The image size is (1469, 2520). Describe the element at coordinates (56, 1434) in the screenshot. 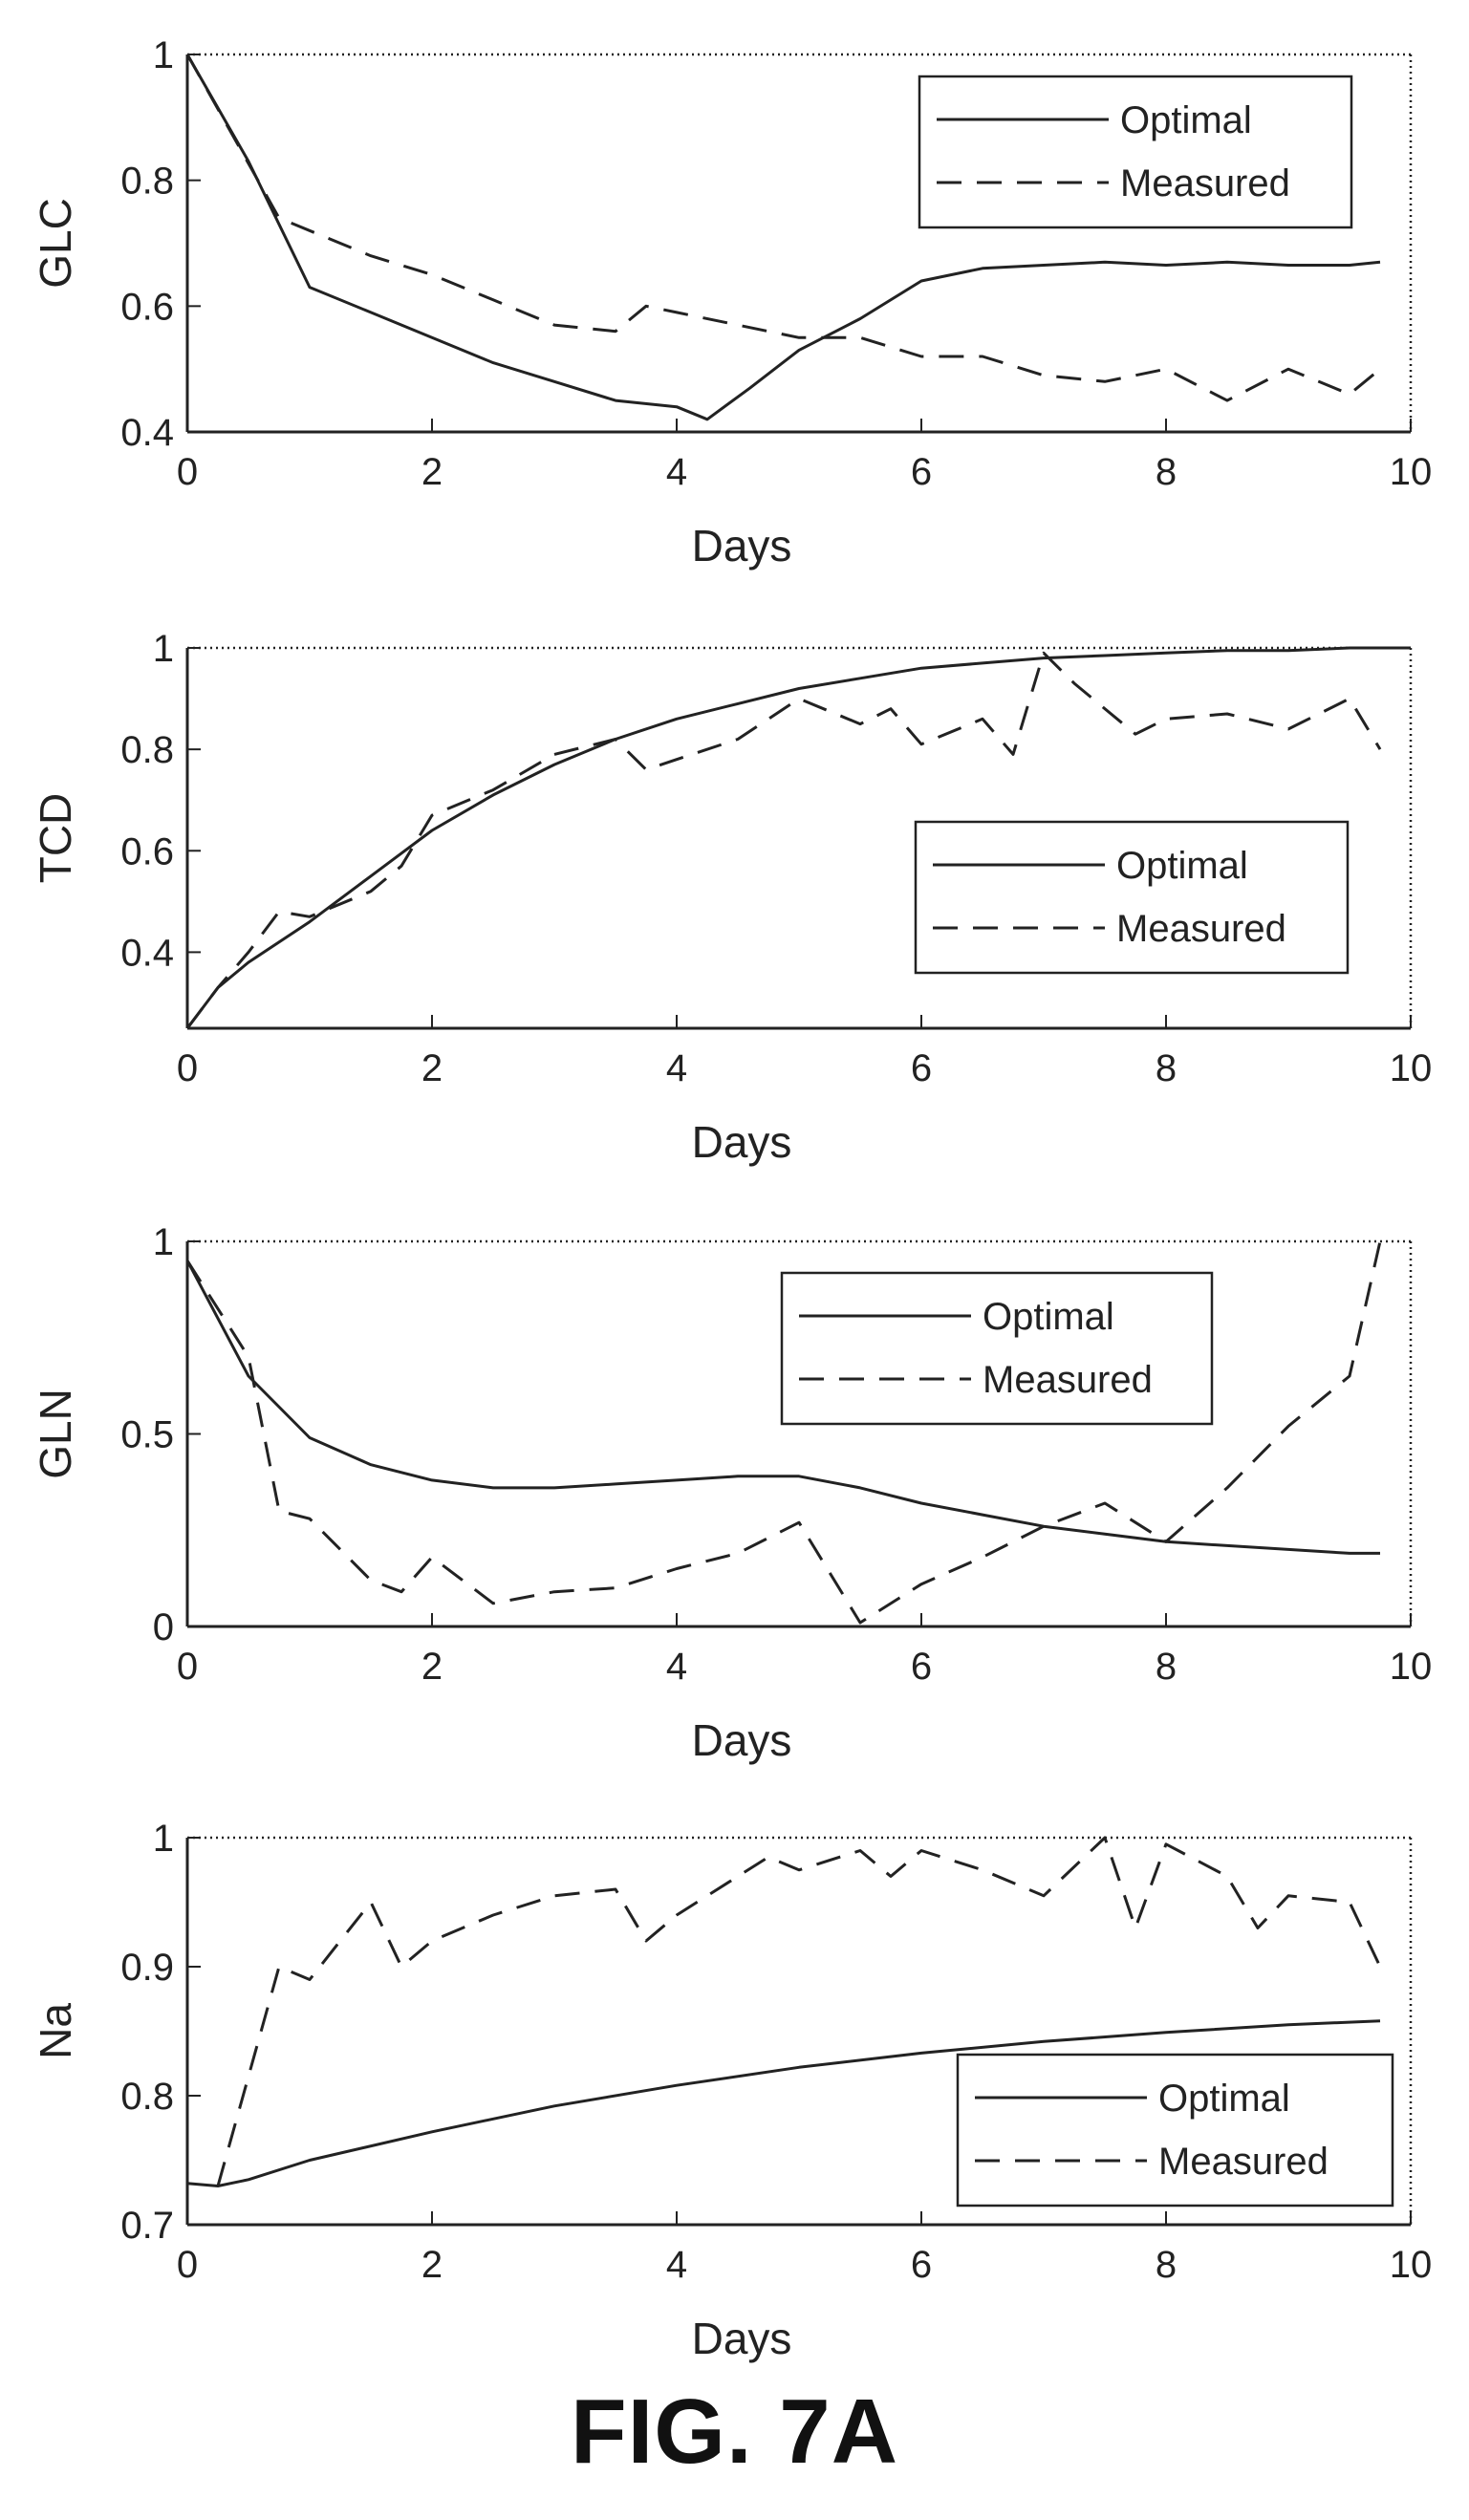

I see `y-axis-label: GLN` at that location.